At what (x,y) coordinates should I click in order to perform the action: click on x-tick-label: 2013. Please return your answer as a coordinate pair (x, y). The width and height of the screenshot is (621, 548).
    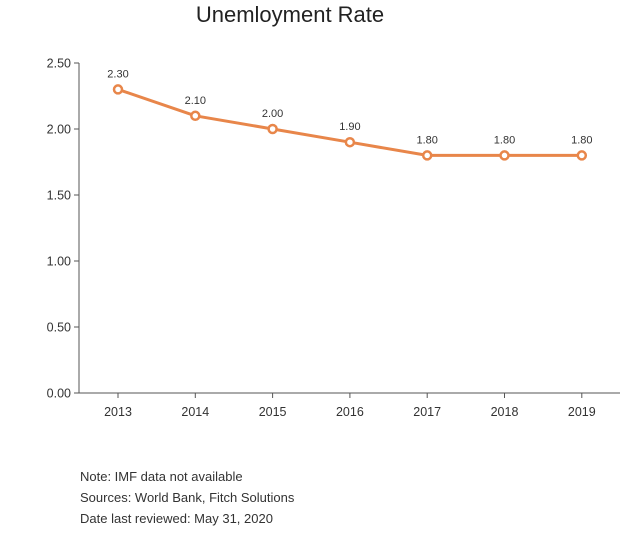
    Looking at the image, I should click on (118, 412).